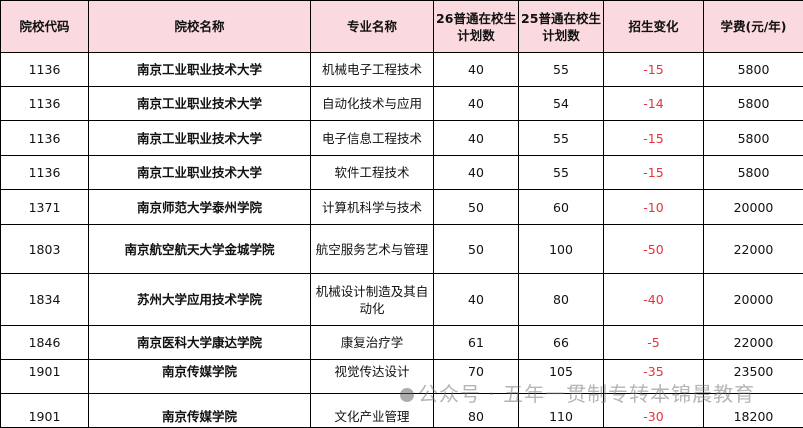 This screenshot has height=428, width=803. I want to click on cell-major-text: 软件工程技术, so click(372, 172).